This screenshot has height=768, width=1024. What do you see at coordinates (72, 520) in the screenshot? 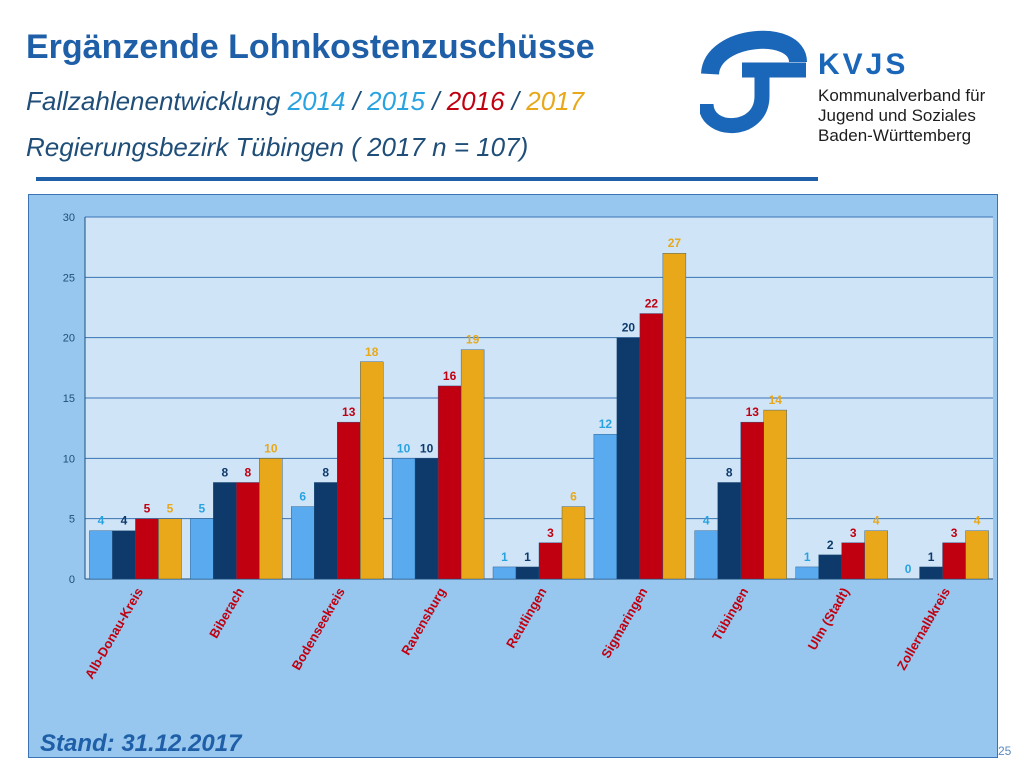
I see `y-tick-label: 5` at bounding box center [72, 520].